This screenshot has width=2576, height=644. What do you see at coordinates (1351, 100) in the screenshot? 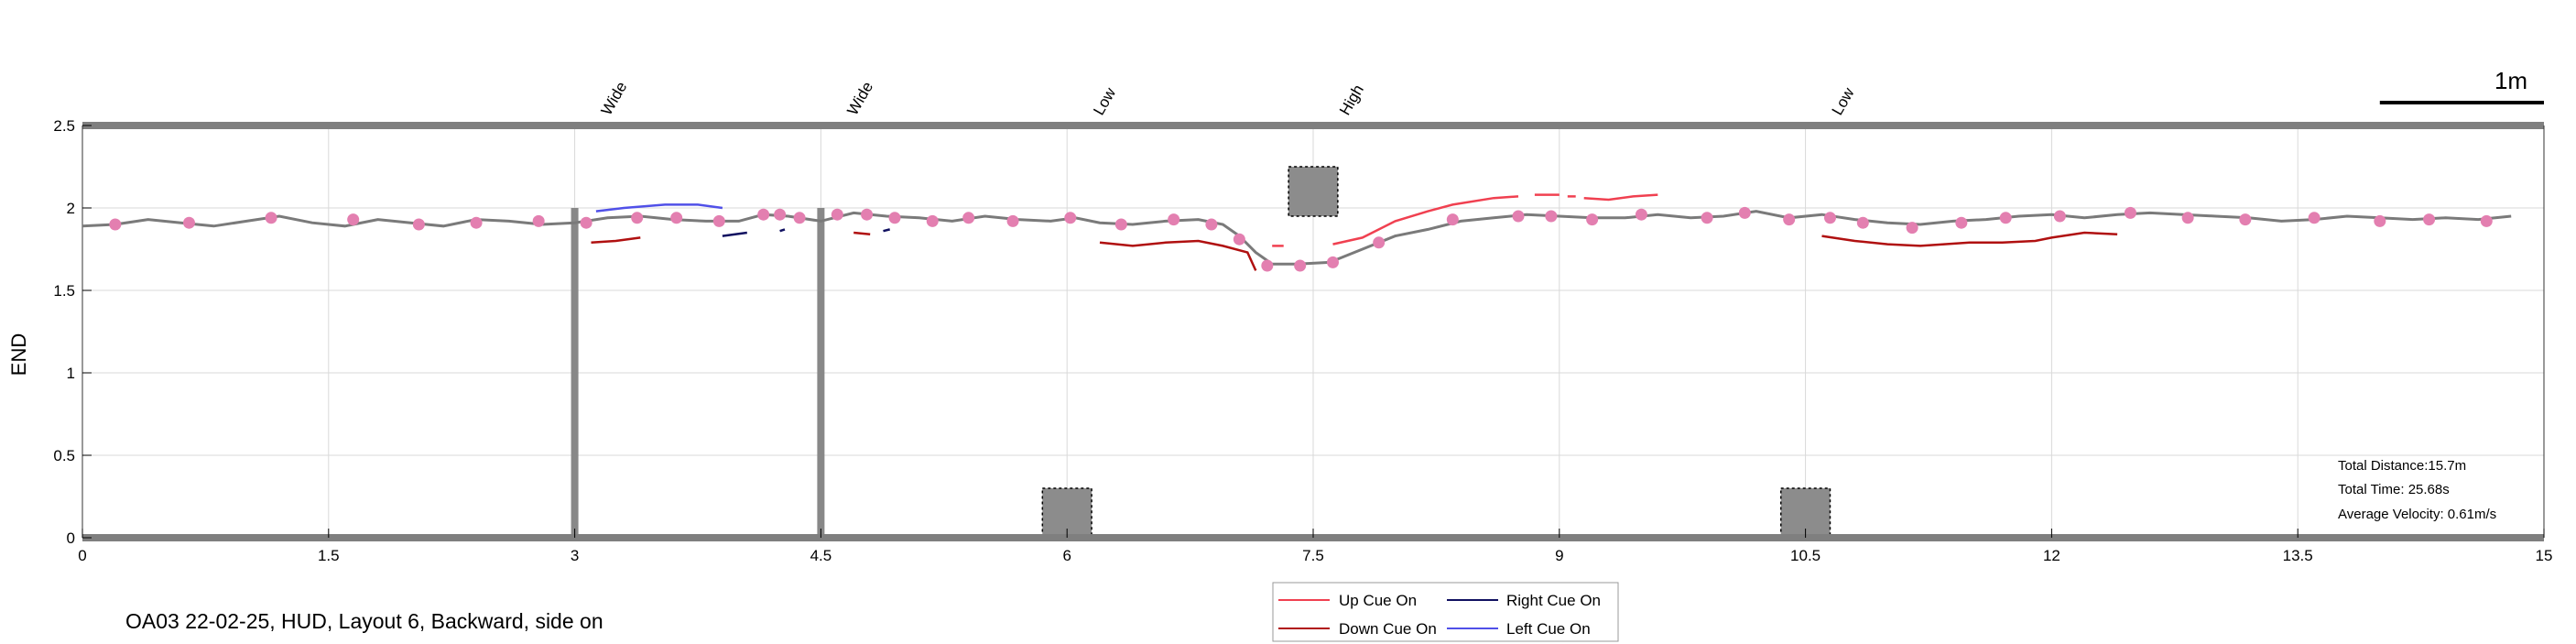
I see `obstacle-label: High` at bounding box center [1351, 100].